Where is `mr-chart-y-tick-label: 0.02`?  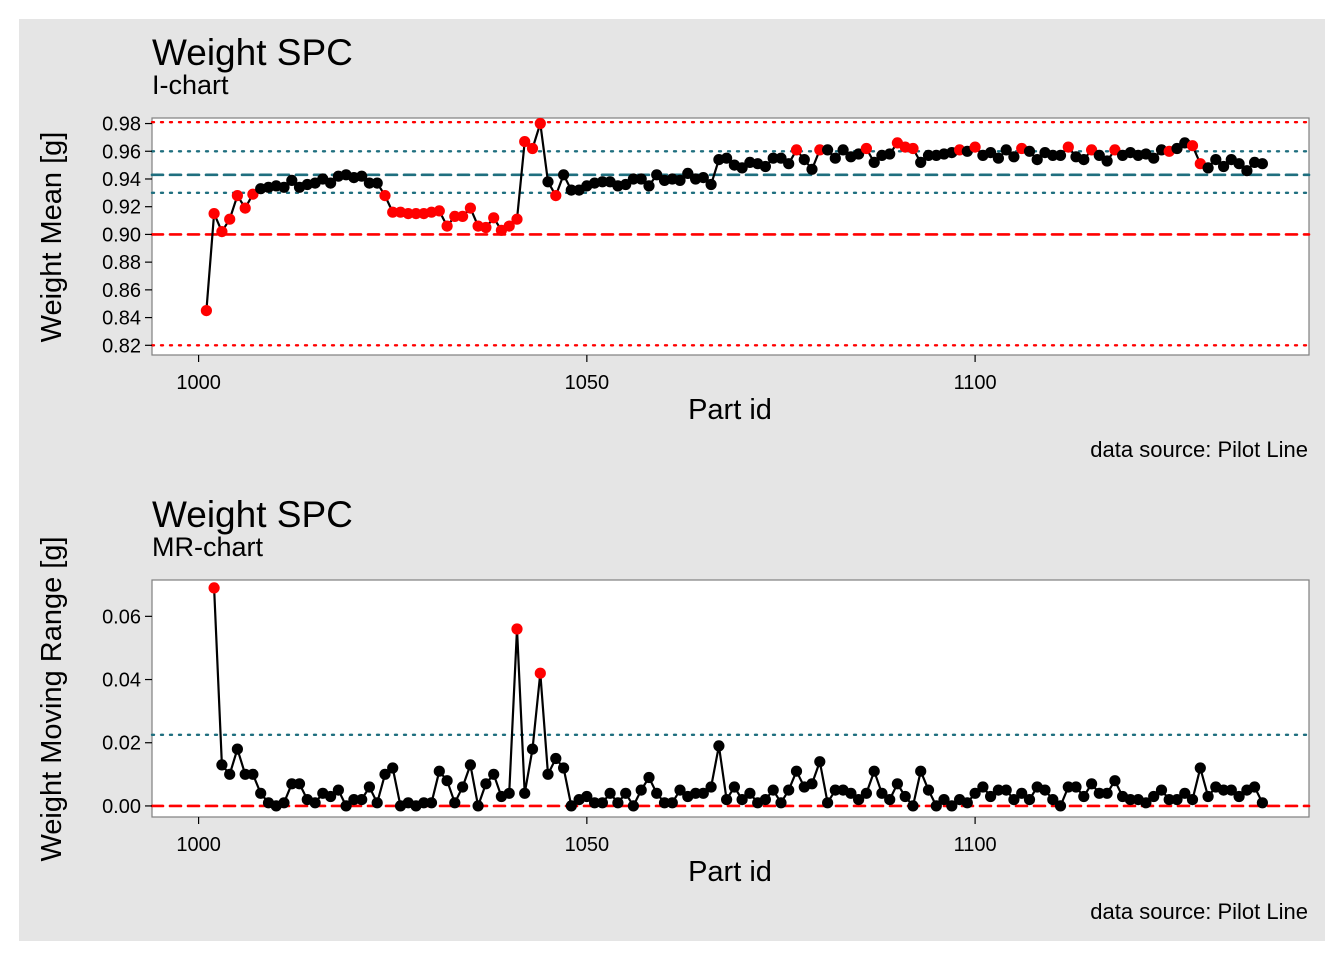 mr-chart-y-tick-label: 0.02 is located at coordinates (121, 744).